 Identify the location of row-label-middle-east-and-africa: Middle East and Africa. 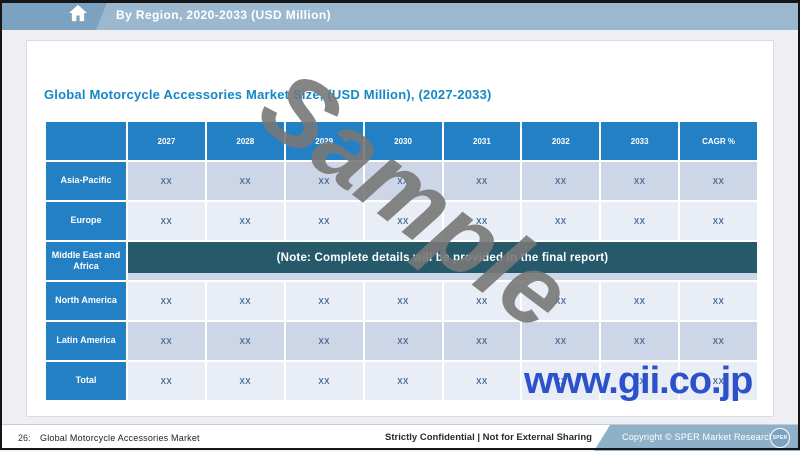
(86, 261).